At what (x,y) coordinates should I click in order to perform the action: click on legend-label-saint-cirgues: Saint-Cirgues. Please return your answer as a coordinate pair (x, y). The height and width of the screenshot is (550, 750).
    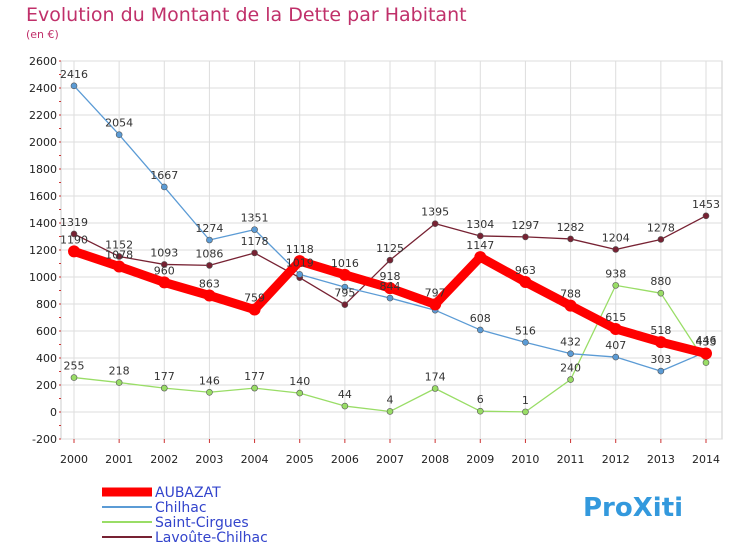
    Looking at the image, I should click on (202, 523).